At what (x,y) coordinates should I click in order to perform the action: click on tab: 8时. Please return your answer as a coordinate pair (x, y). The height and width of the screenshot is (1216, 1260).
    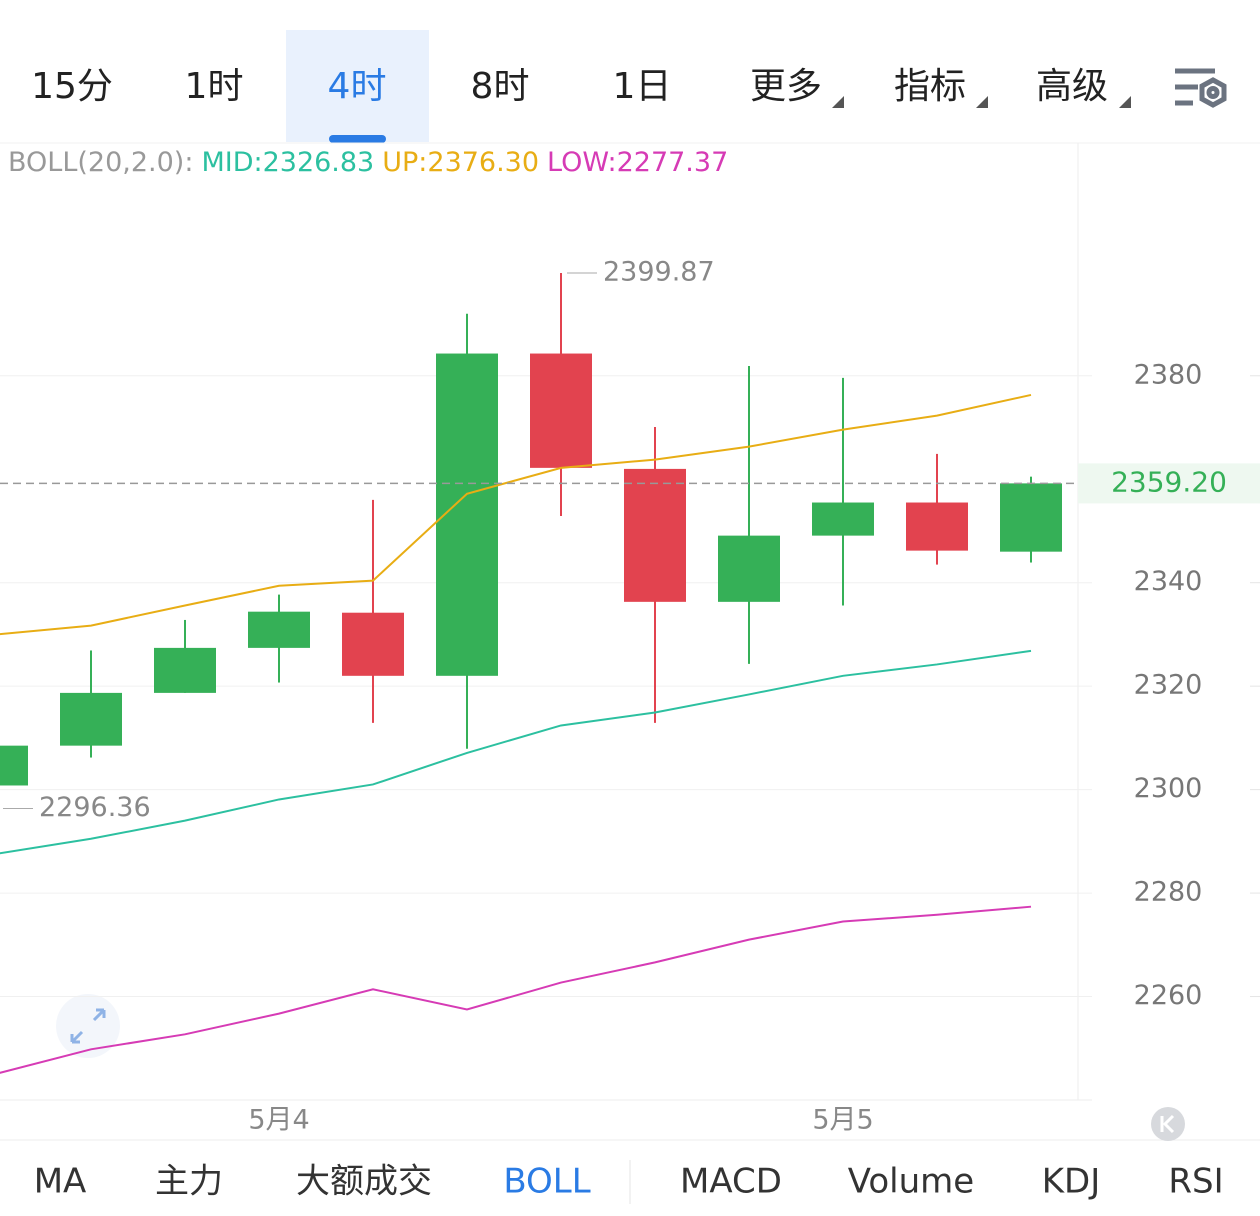
    Looking at the image, I should click on (500, 86).